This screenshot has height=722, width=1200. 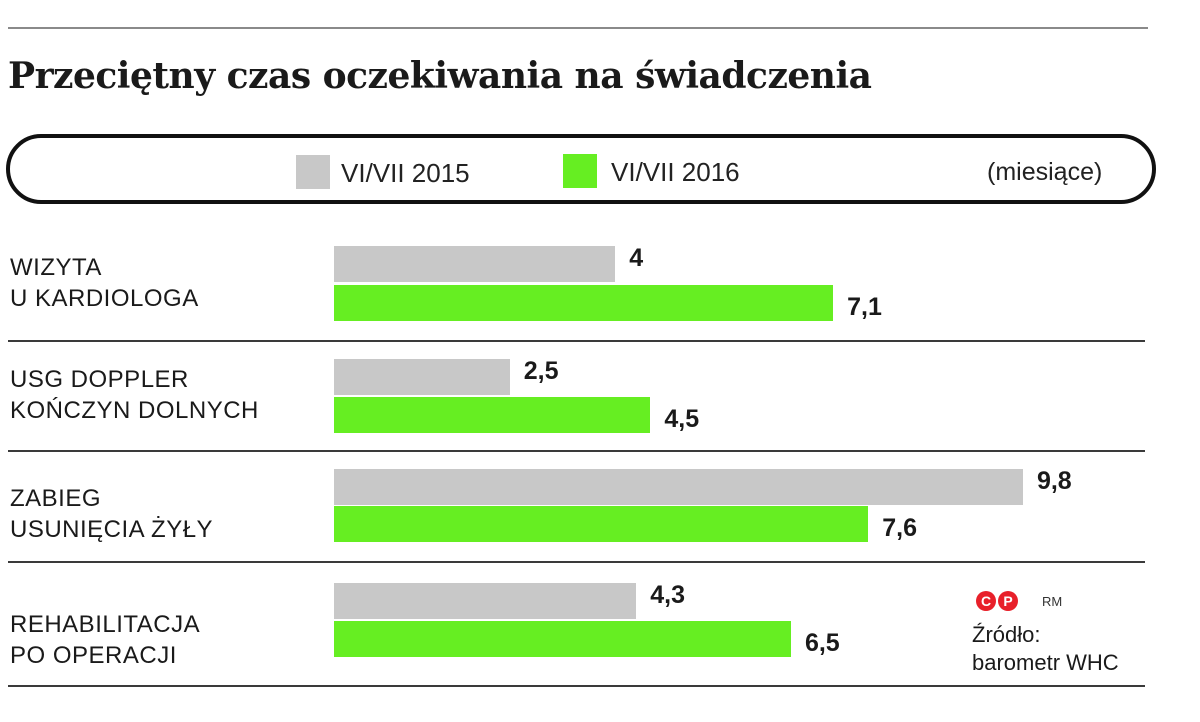 What do you see at coordinates (682, 419) in the screenshot?
I see `bar-value-label: 4,5` at bounding box center [682, 419].